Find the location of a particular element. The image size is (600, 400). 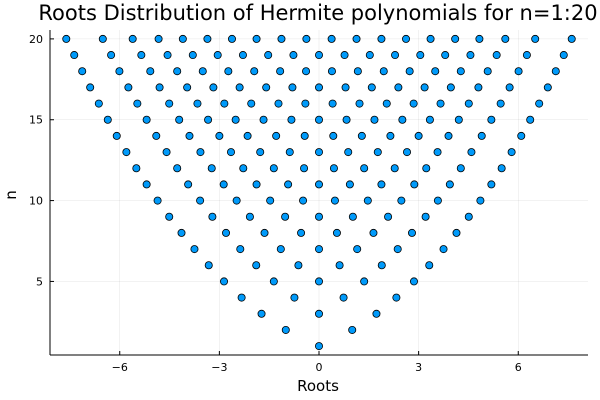

x-axis-label: Roots is located at coordinates (318, 386).